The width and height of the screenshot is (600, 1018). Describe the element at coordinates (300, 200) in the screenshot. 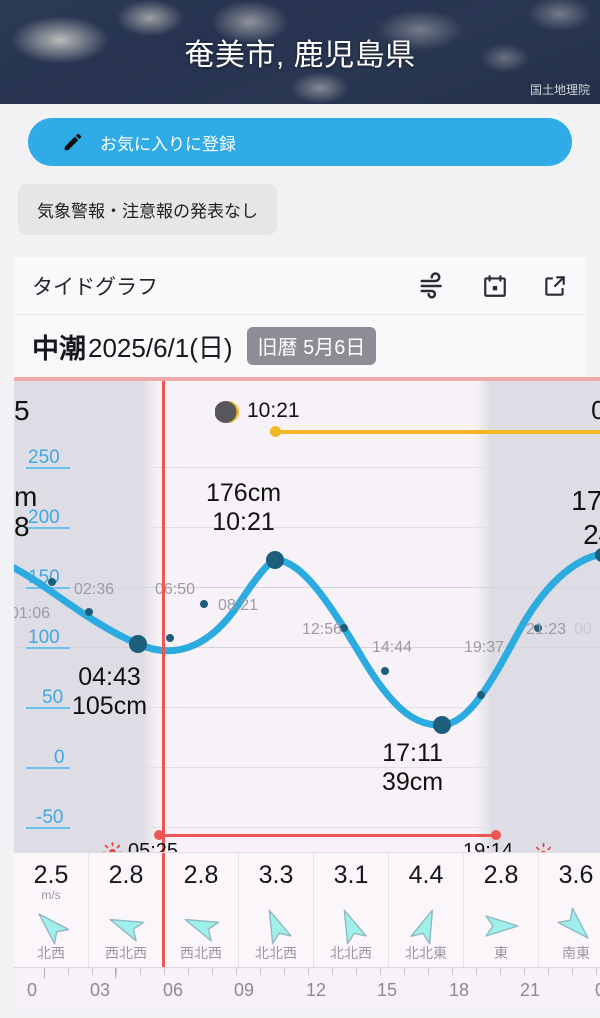

I see `alert-section: 気象警報・注意報の発表なし` at that location.